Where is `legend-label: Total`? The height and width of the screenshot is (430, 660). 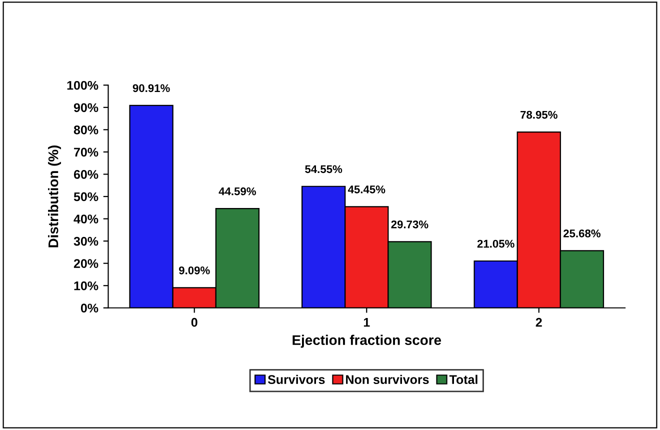 legend-label: Total is located at coordinates (463, 379).